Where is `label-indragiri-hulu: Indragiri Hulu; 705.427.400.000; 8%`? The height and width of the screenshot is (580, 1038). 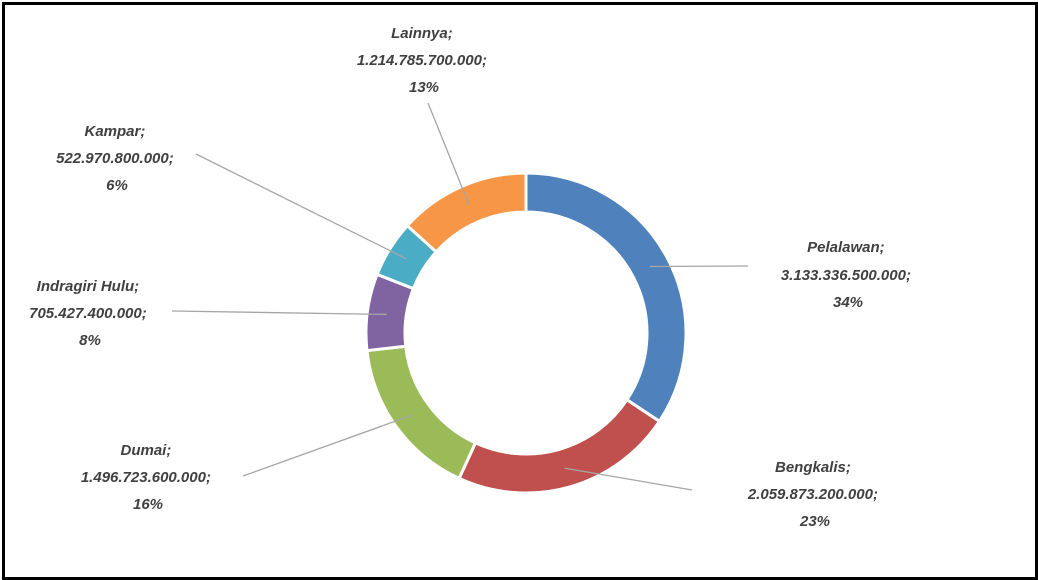
label-indragiri-hulu: Indragiri Hulu; 705.427.400.000; 8% is located at coordinates (90, 313).